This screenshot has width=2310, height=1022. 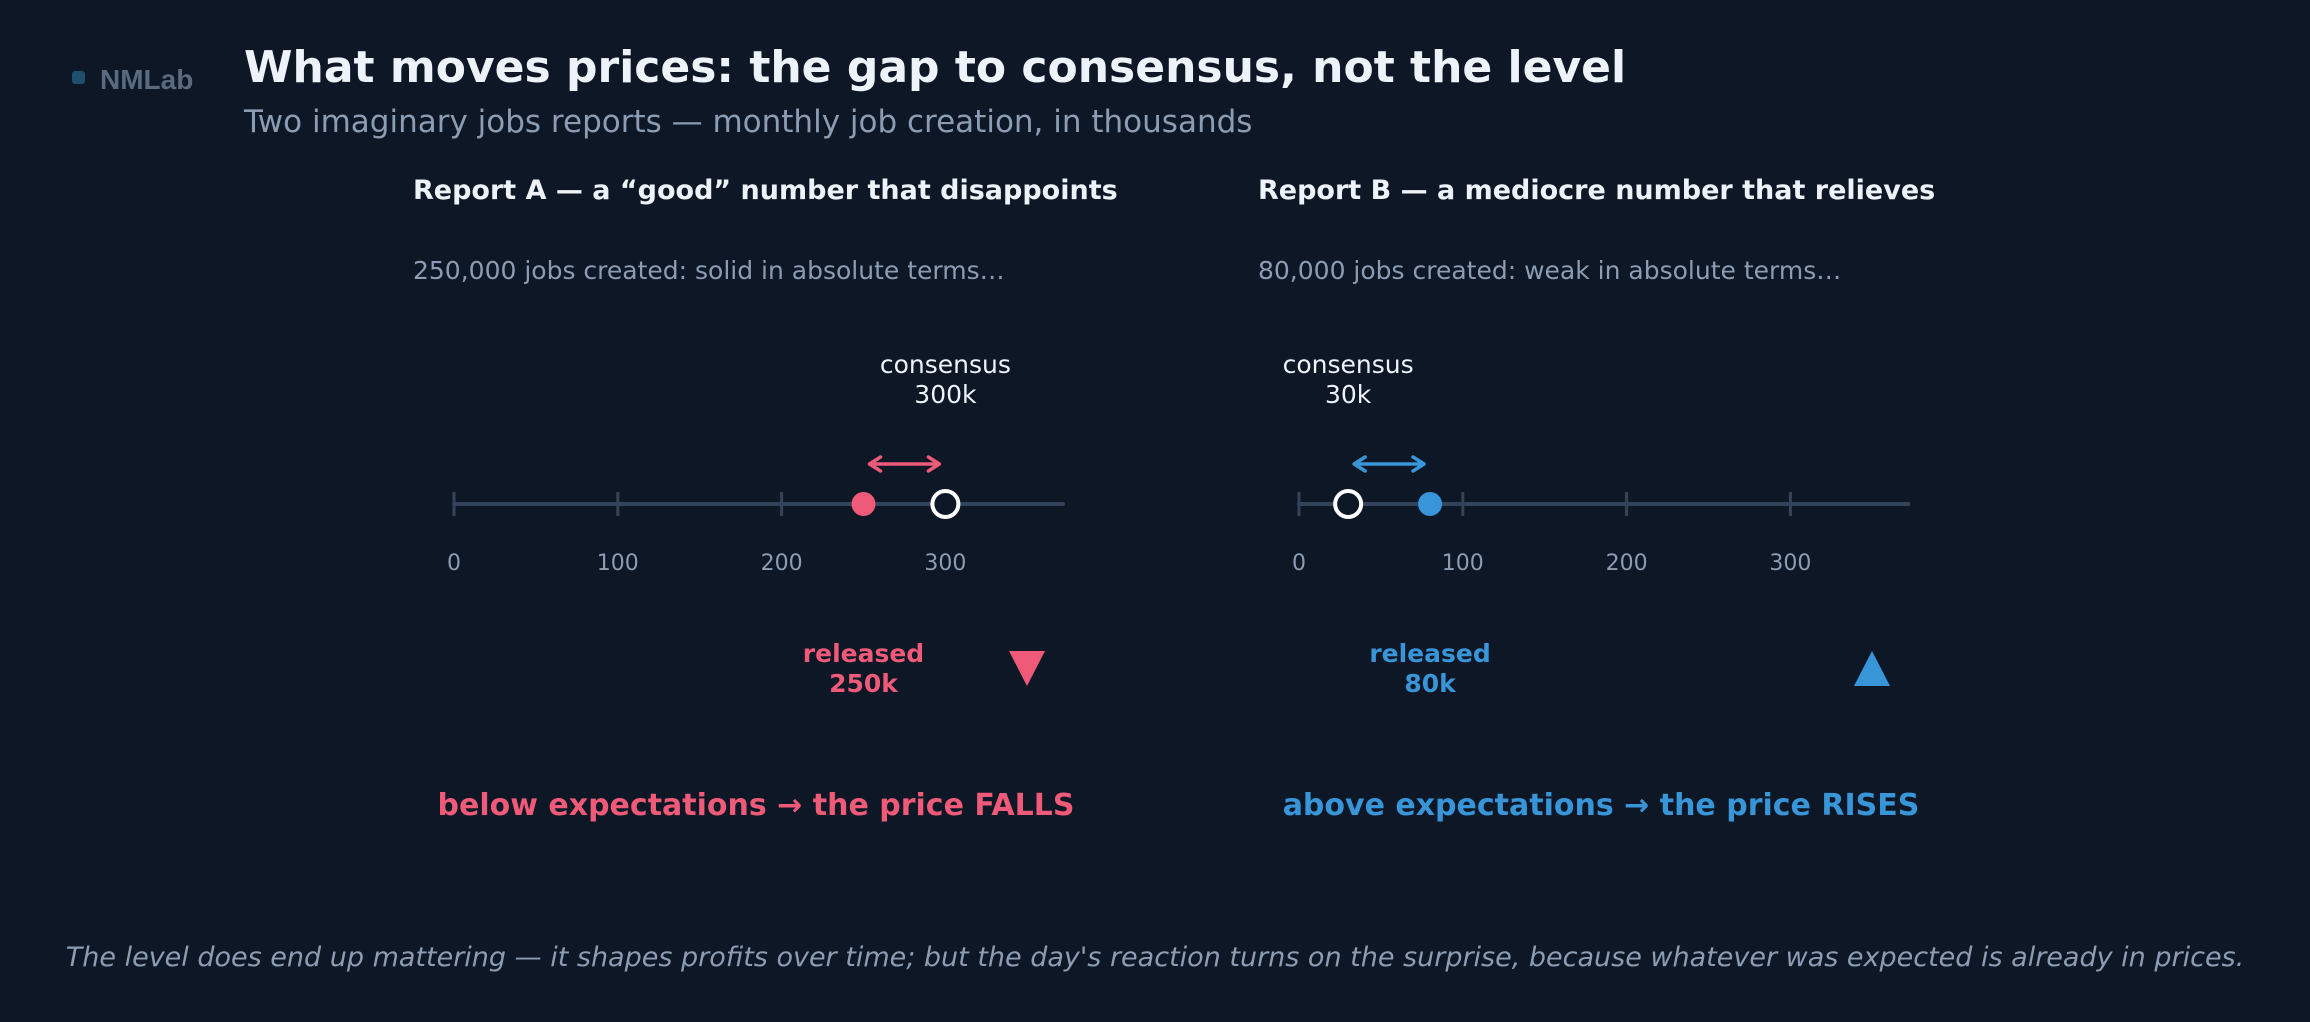 I want to click on report-b-released-value: 80k, so click(x=1430, y=683).